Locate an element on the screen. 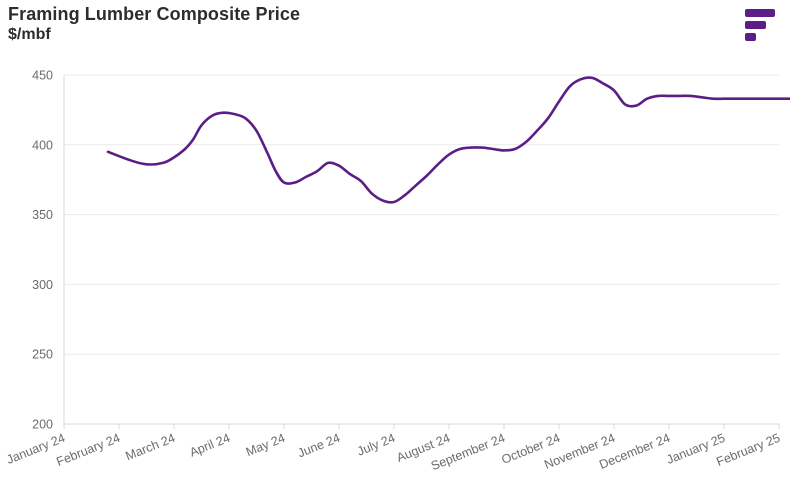 This screenshot has width=790, height=490. x-tick-label: February 25 is located at coordinates (748, 450).